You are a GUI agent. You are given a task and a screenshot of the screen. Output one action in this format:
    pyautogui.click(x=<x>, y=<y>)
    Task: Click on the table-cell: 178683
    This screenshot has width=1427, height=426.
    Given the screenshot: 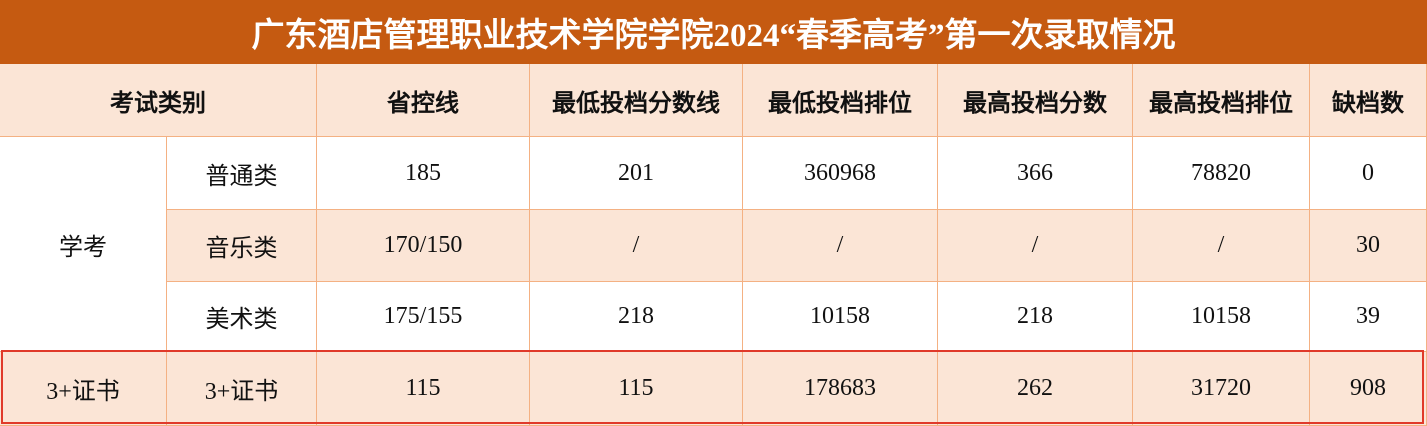 What is the action you would take?
    pyautogui.click(x=840, y=389)
    